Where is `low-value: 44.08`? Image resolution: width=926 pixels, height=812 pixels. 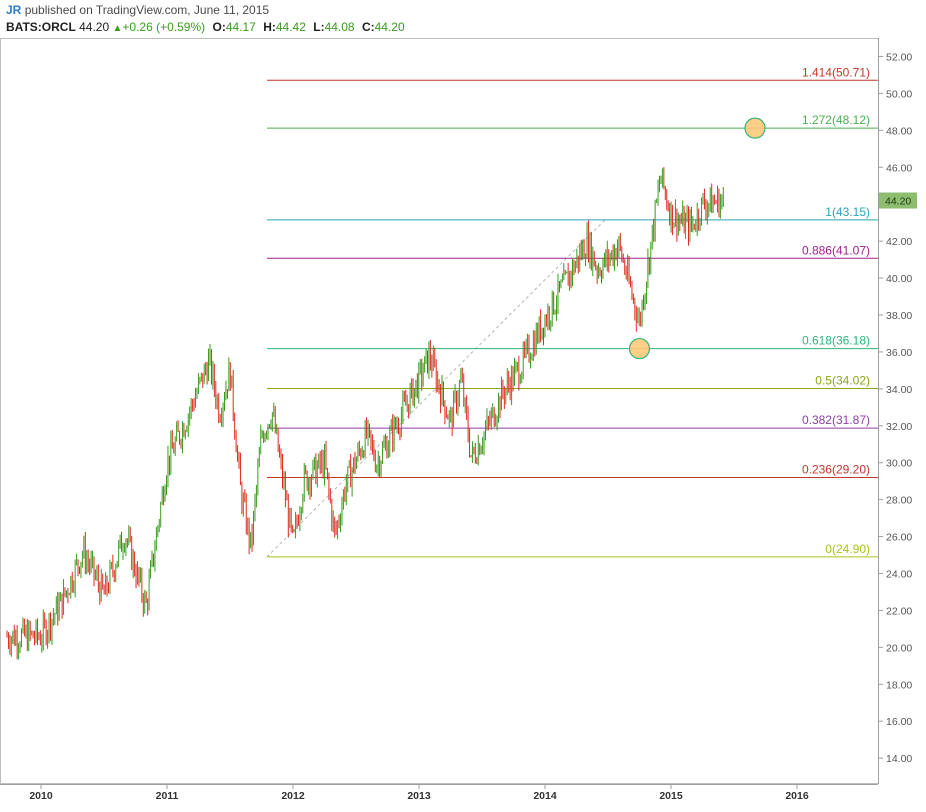
low-value: 44.08 is located at coordinates (339, 27).